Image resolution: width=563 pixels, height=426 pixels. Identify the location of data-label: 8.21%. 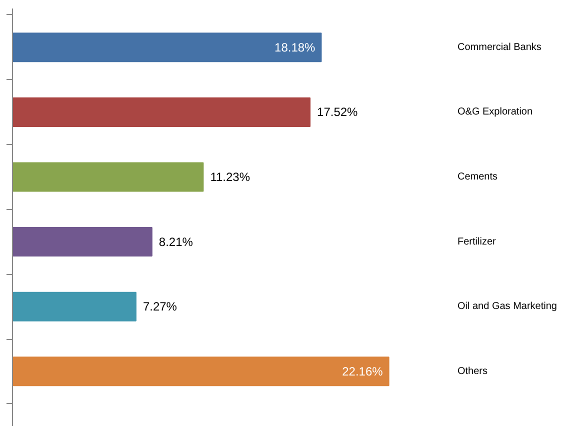
(176, 241).